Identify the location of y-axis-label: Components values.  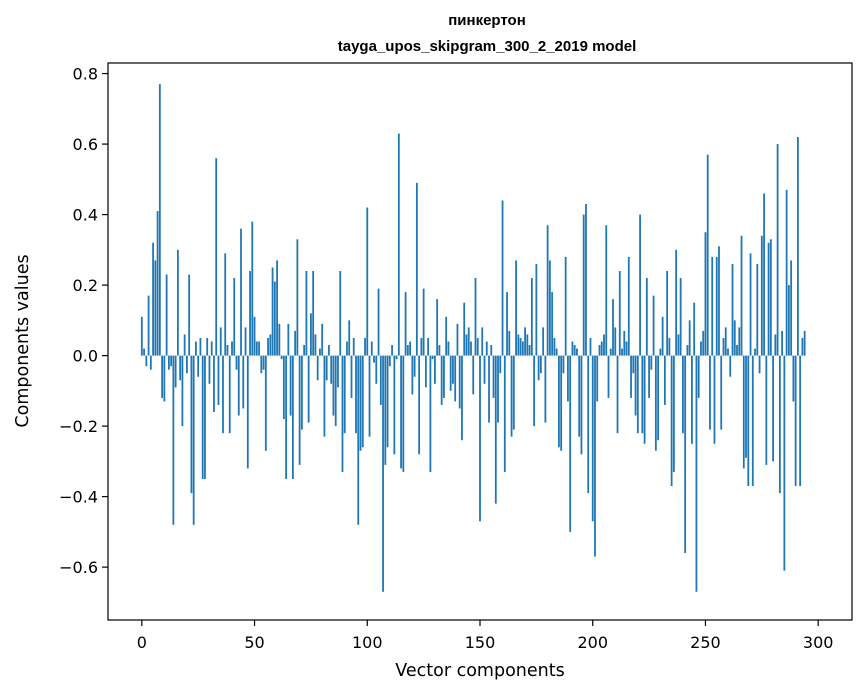
(23, 340).